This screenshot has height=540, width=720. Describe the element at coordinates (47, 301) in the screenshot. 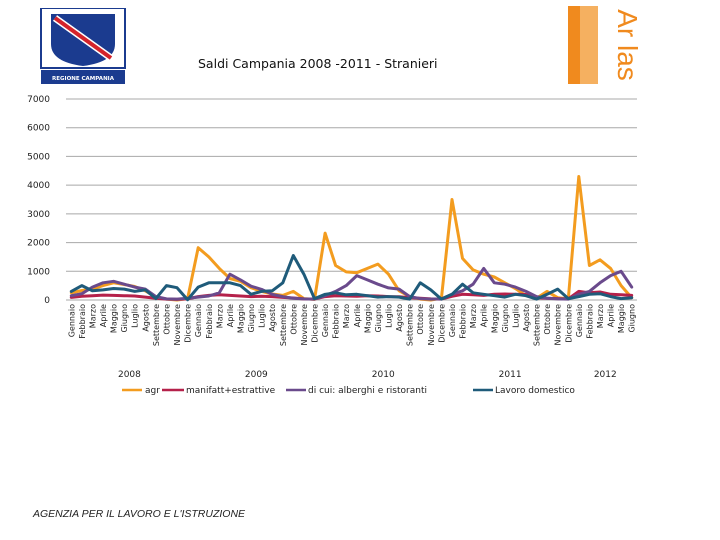

I see `y-tick-label: 0` at that location.